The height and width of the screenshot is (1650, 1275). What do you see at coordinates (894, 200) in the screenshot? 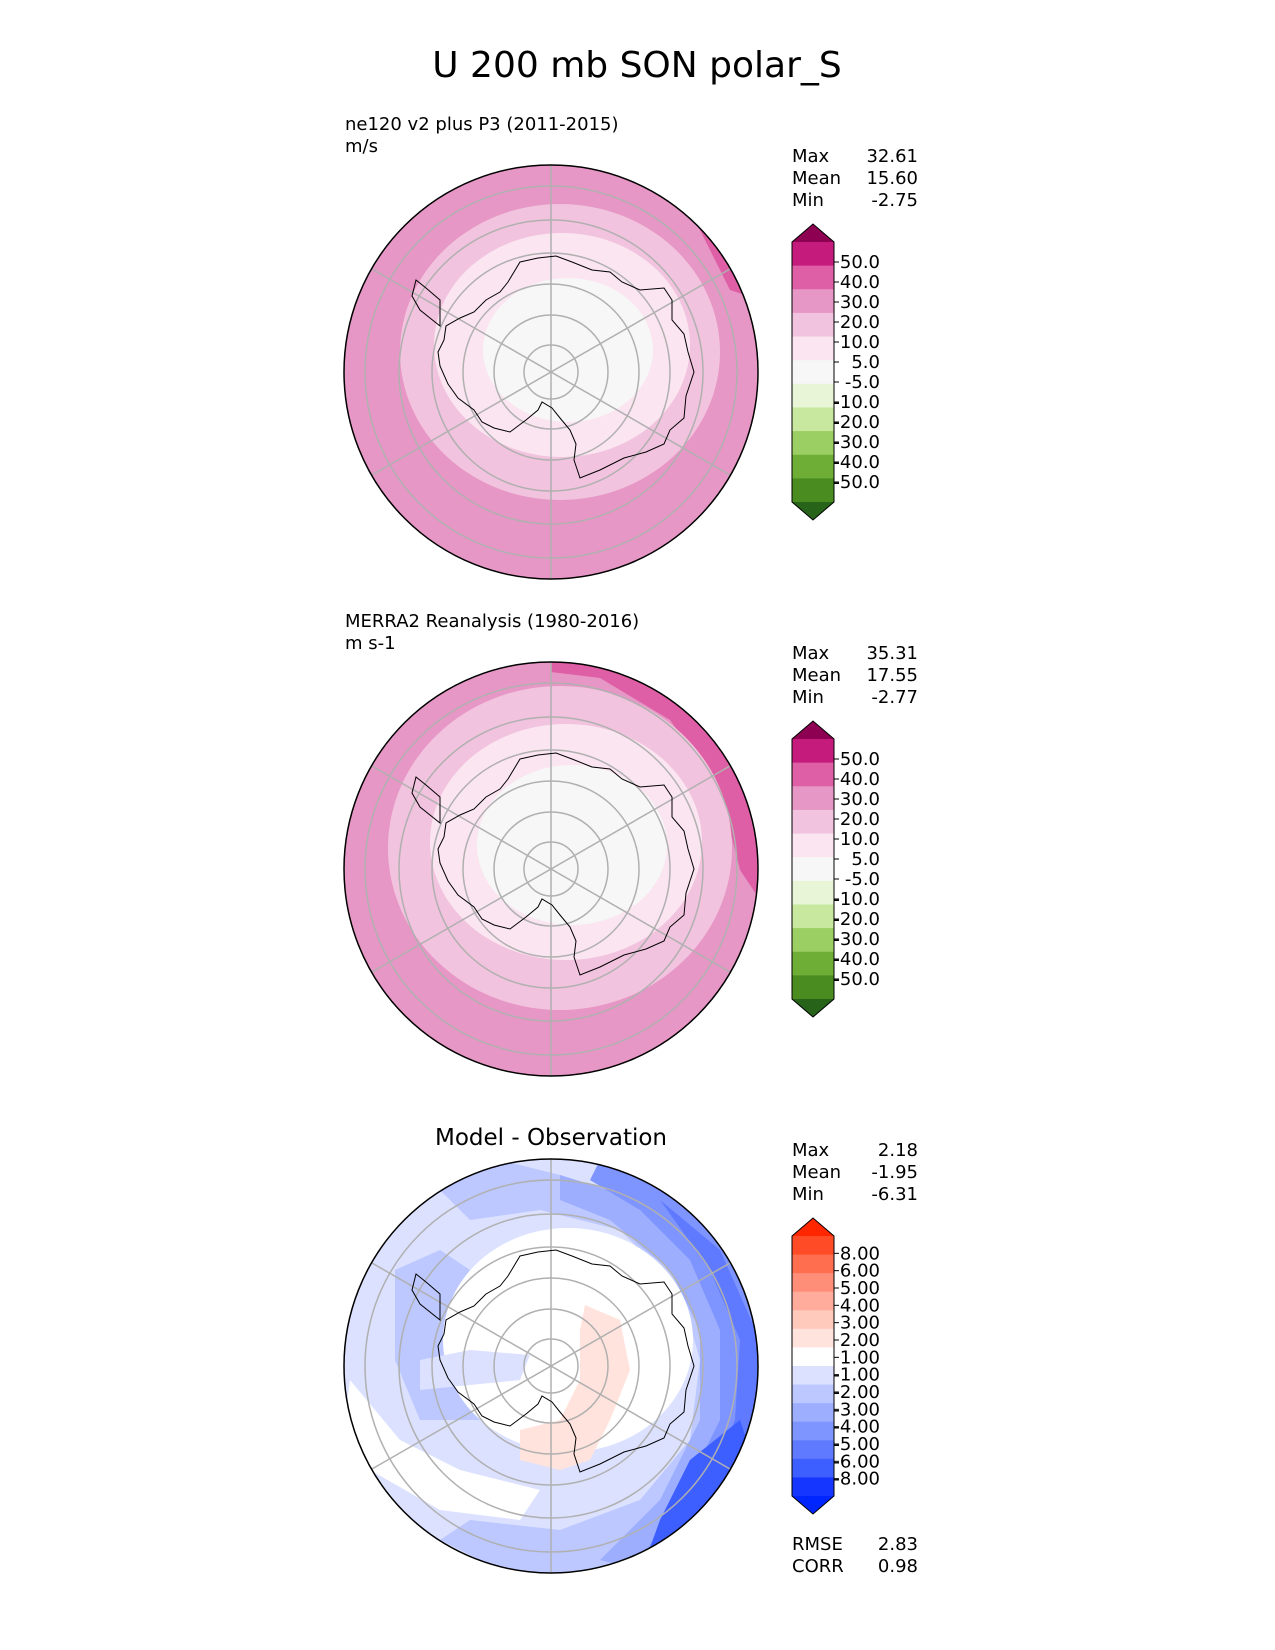
I see `stat-min-value: -2.75` at bounding box center [894, 200].